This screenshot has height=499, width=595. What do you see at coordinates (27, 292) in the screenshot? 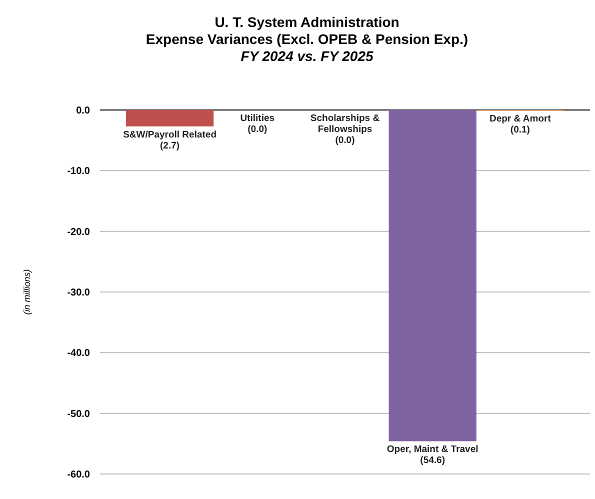
I see `y-axis-title: (in millions)` at bounding box center [27, 292].